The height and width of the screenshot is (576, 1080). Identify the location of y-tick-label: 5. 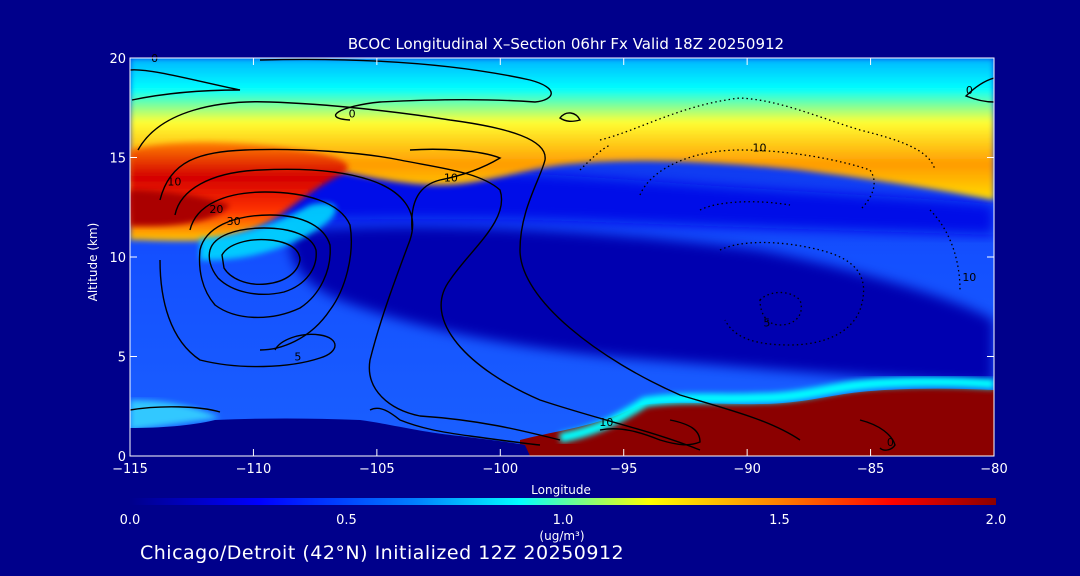
(122, 358).